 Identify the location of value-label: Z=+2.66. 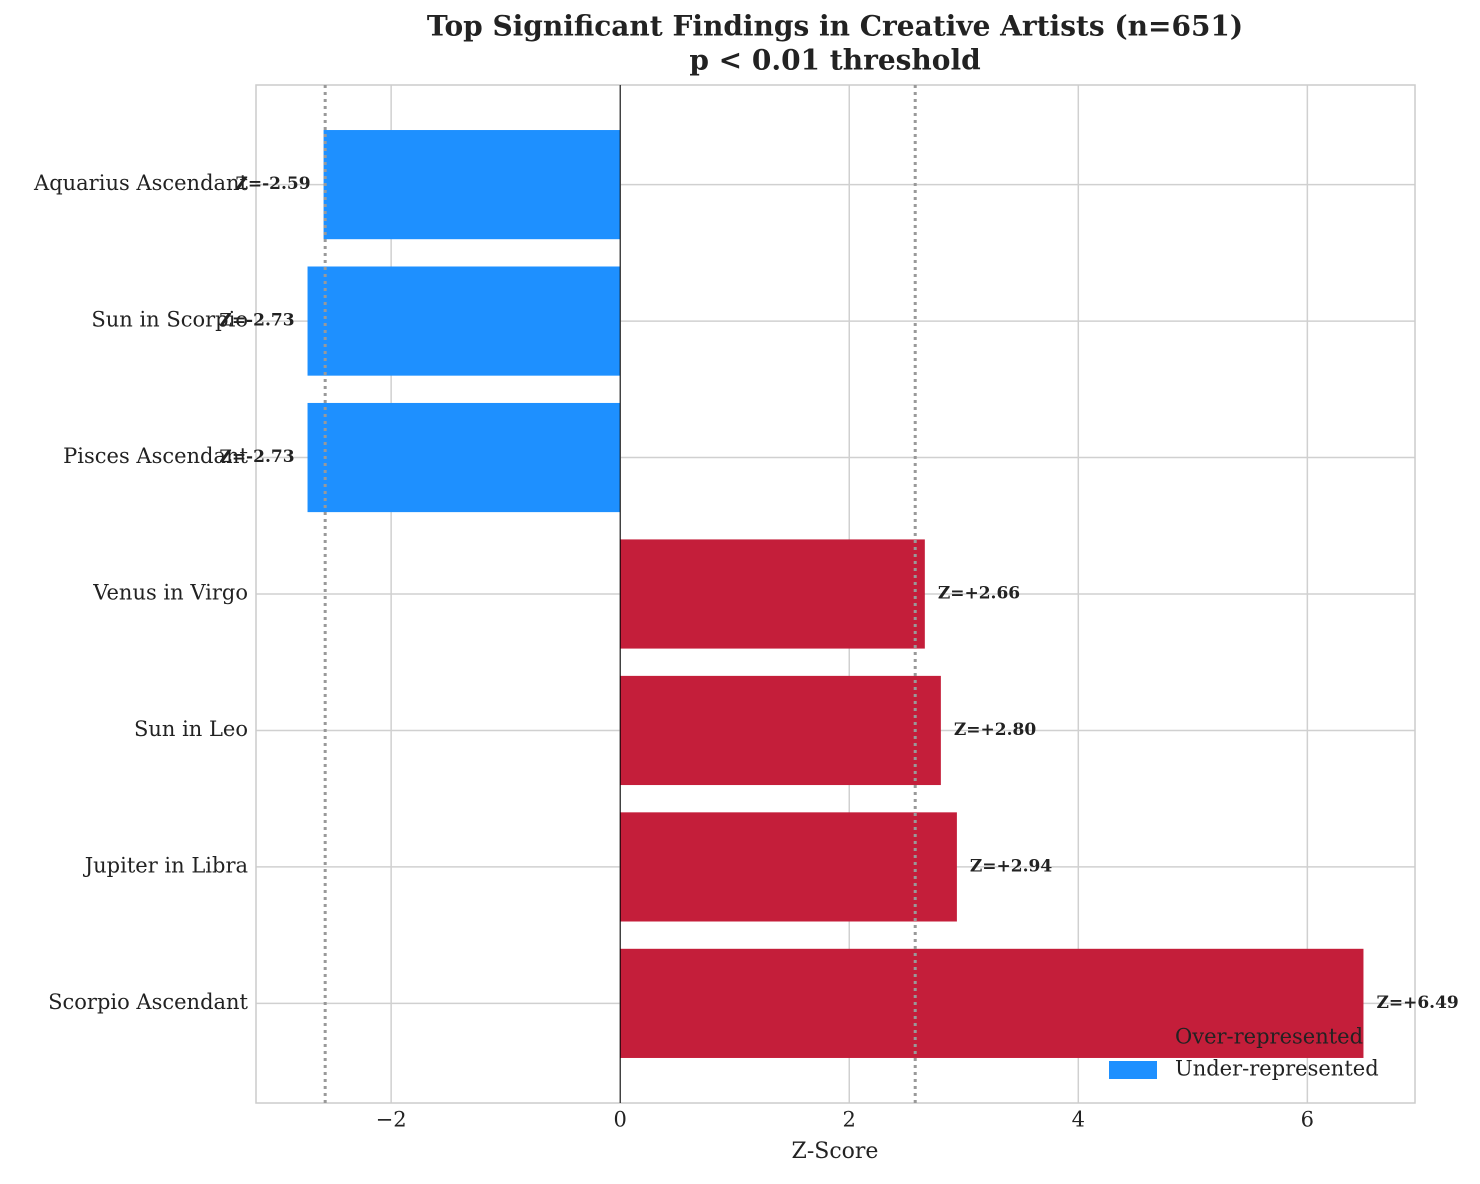
(979, 594).